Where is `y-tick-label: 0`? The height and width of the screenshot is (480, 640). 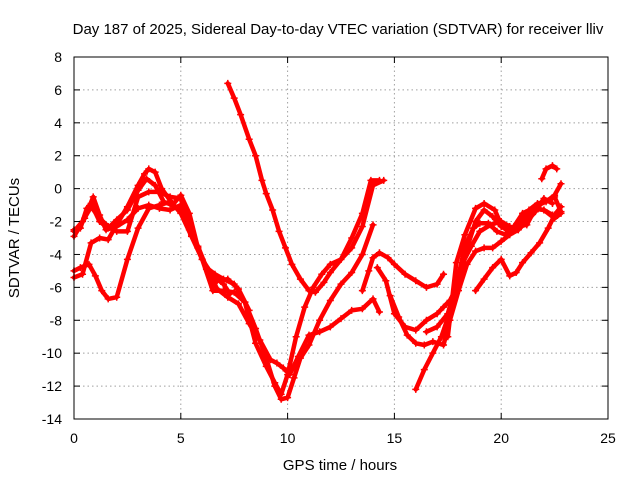 y-tick-label: 0 is located at coordinates (58, 189).